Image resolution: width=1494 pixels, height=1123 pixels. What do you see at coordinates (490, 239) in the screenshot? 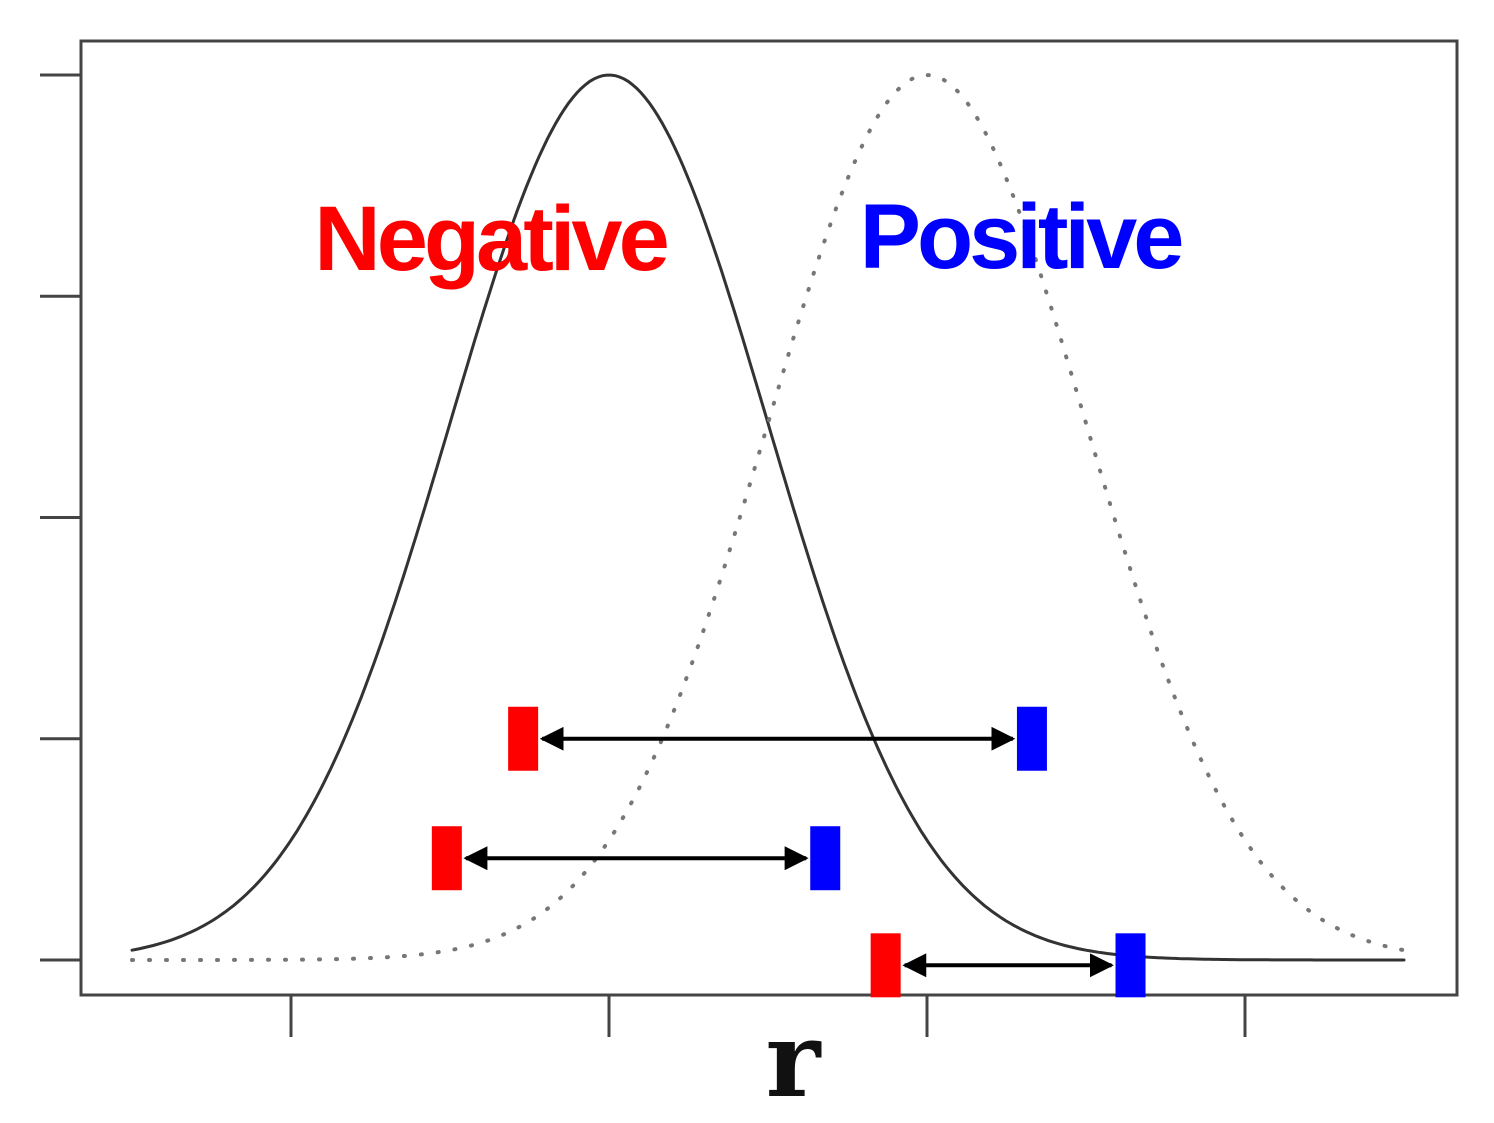
I see `series-label-negative: Negative` at bounding box center [490, 239].